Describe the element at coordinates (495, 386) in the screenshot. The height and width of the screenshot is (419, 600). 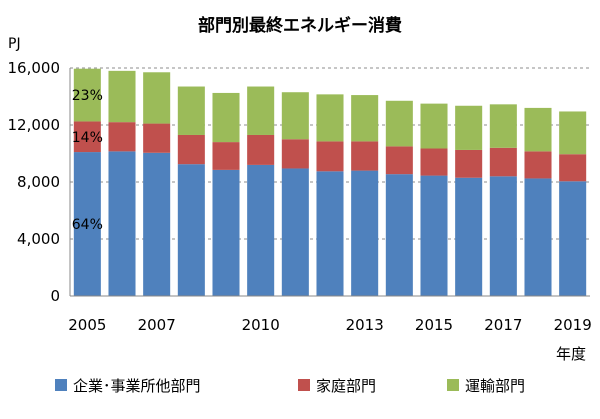
I see `legend-entry: 運輸部門` at that location.